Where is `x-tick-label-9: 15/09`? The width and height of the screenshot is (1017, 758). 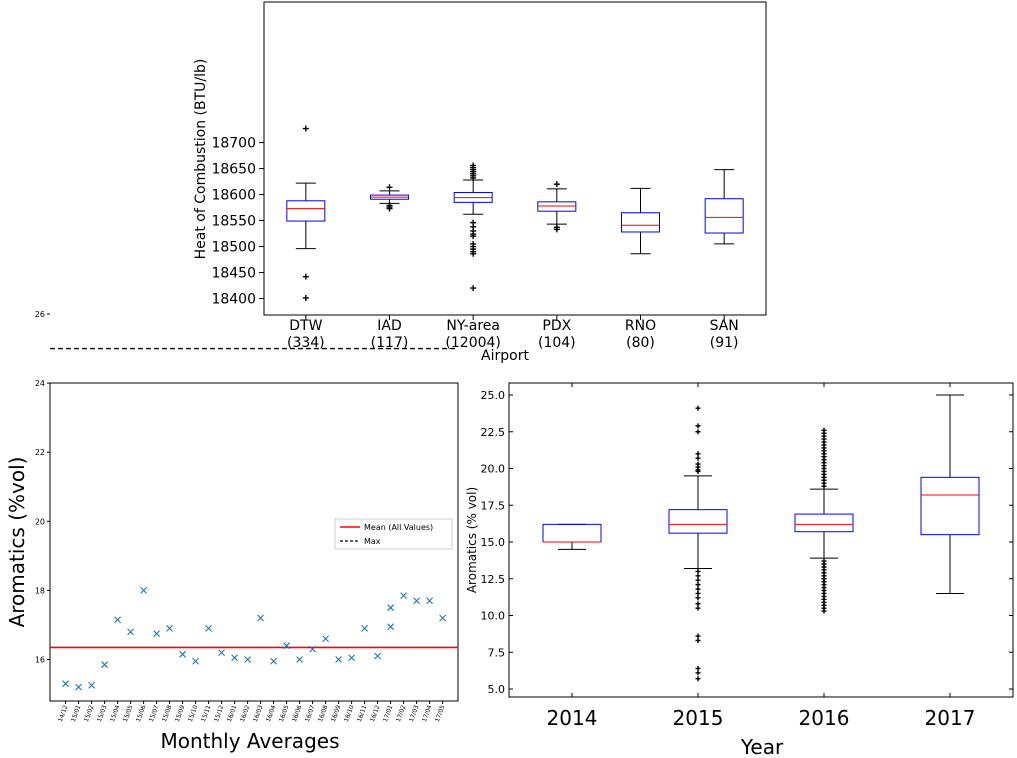 x-tick-label-9: 15/09 is located at coordinates (180, 713).